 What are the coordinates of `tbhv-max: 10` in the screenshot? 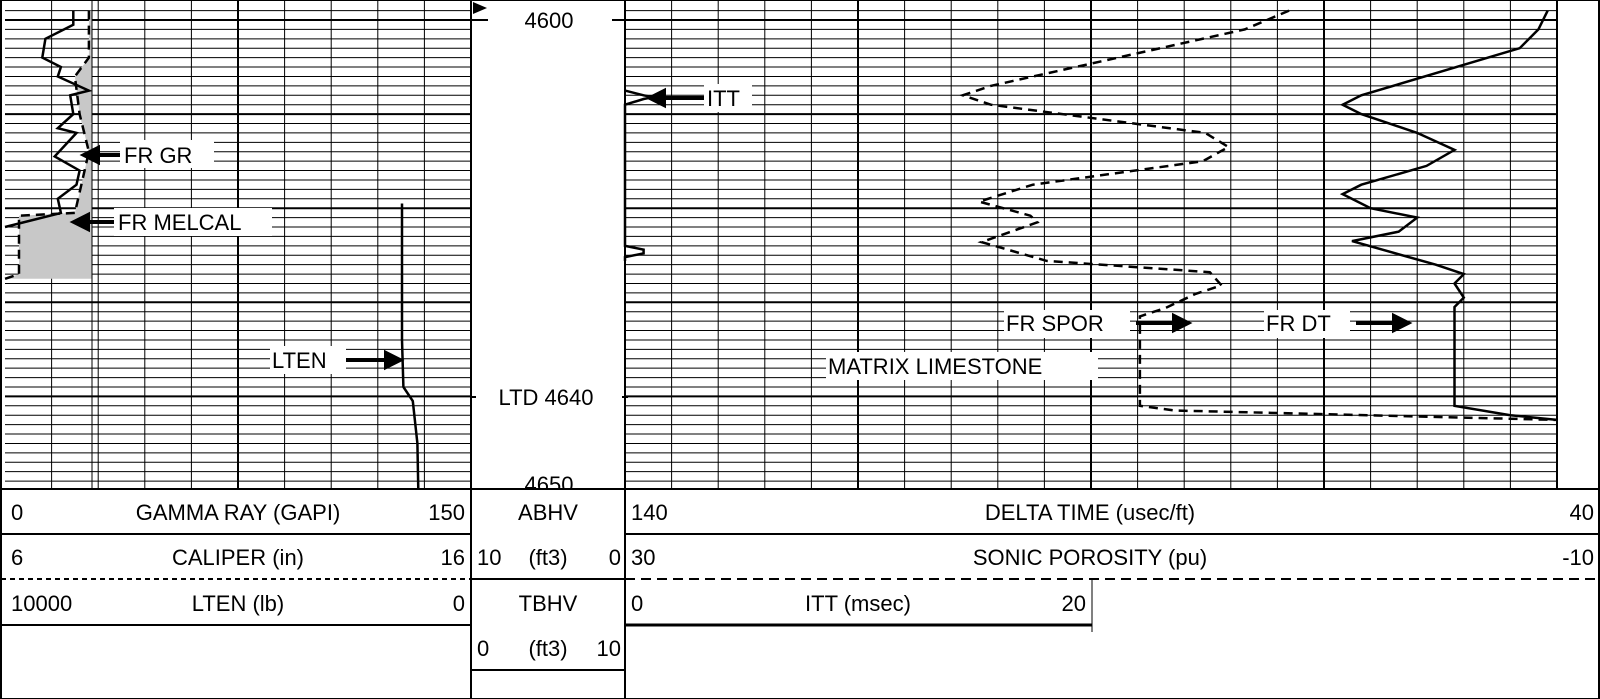 It's located at (609, 648).